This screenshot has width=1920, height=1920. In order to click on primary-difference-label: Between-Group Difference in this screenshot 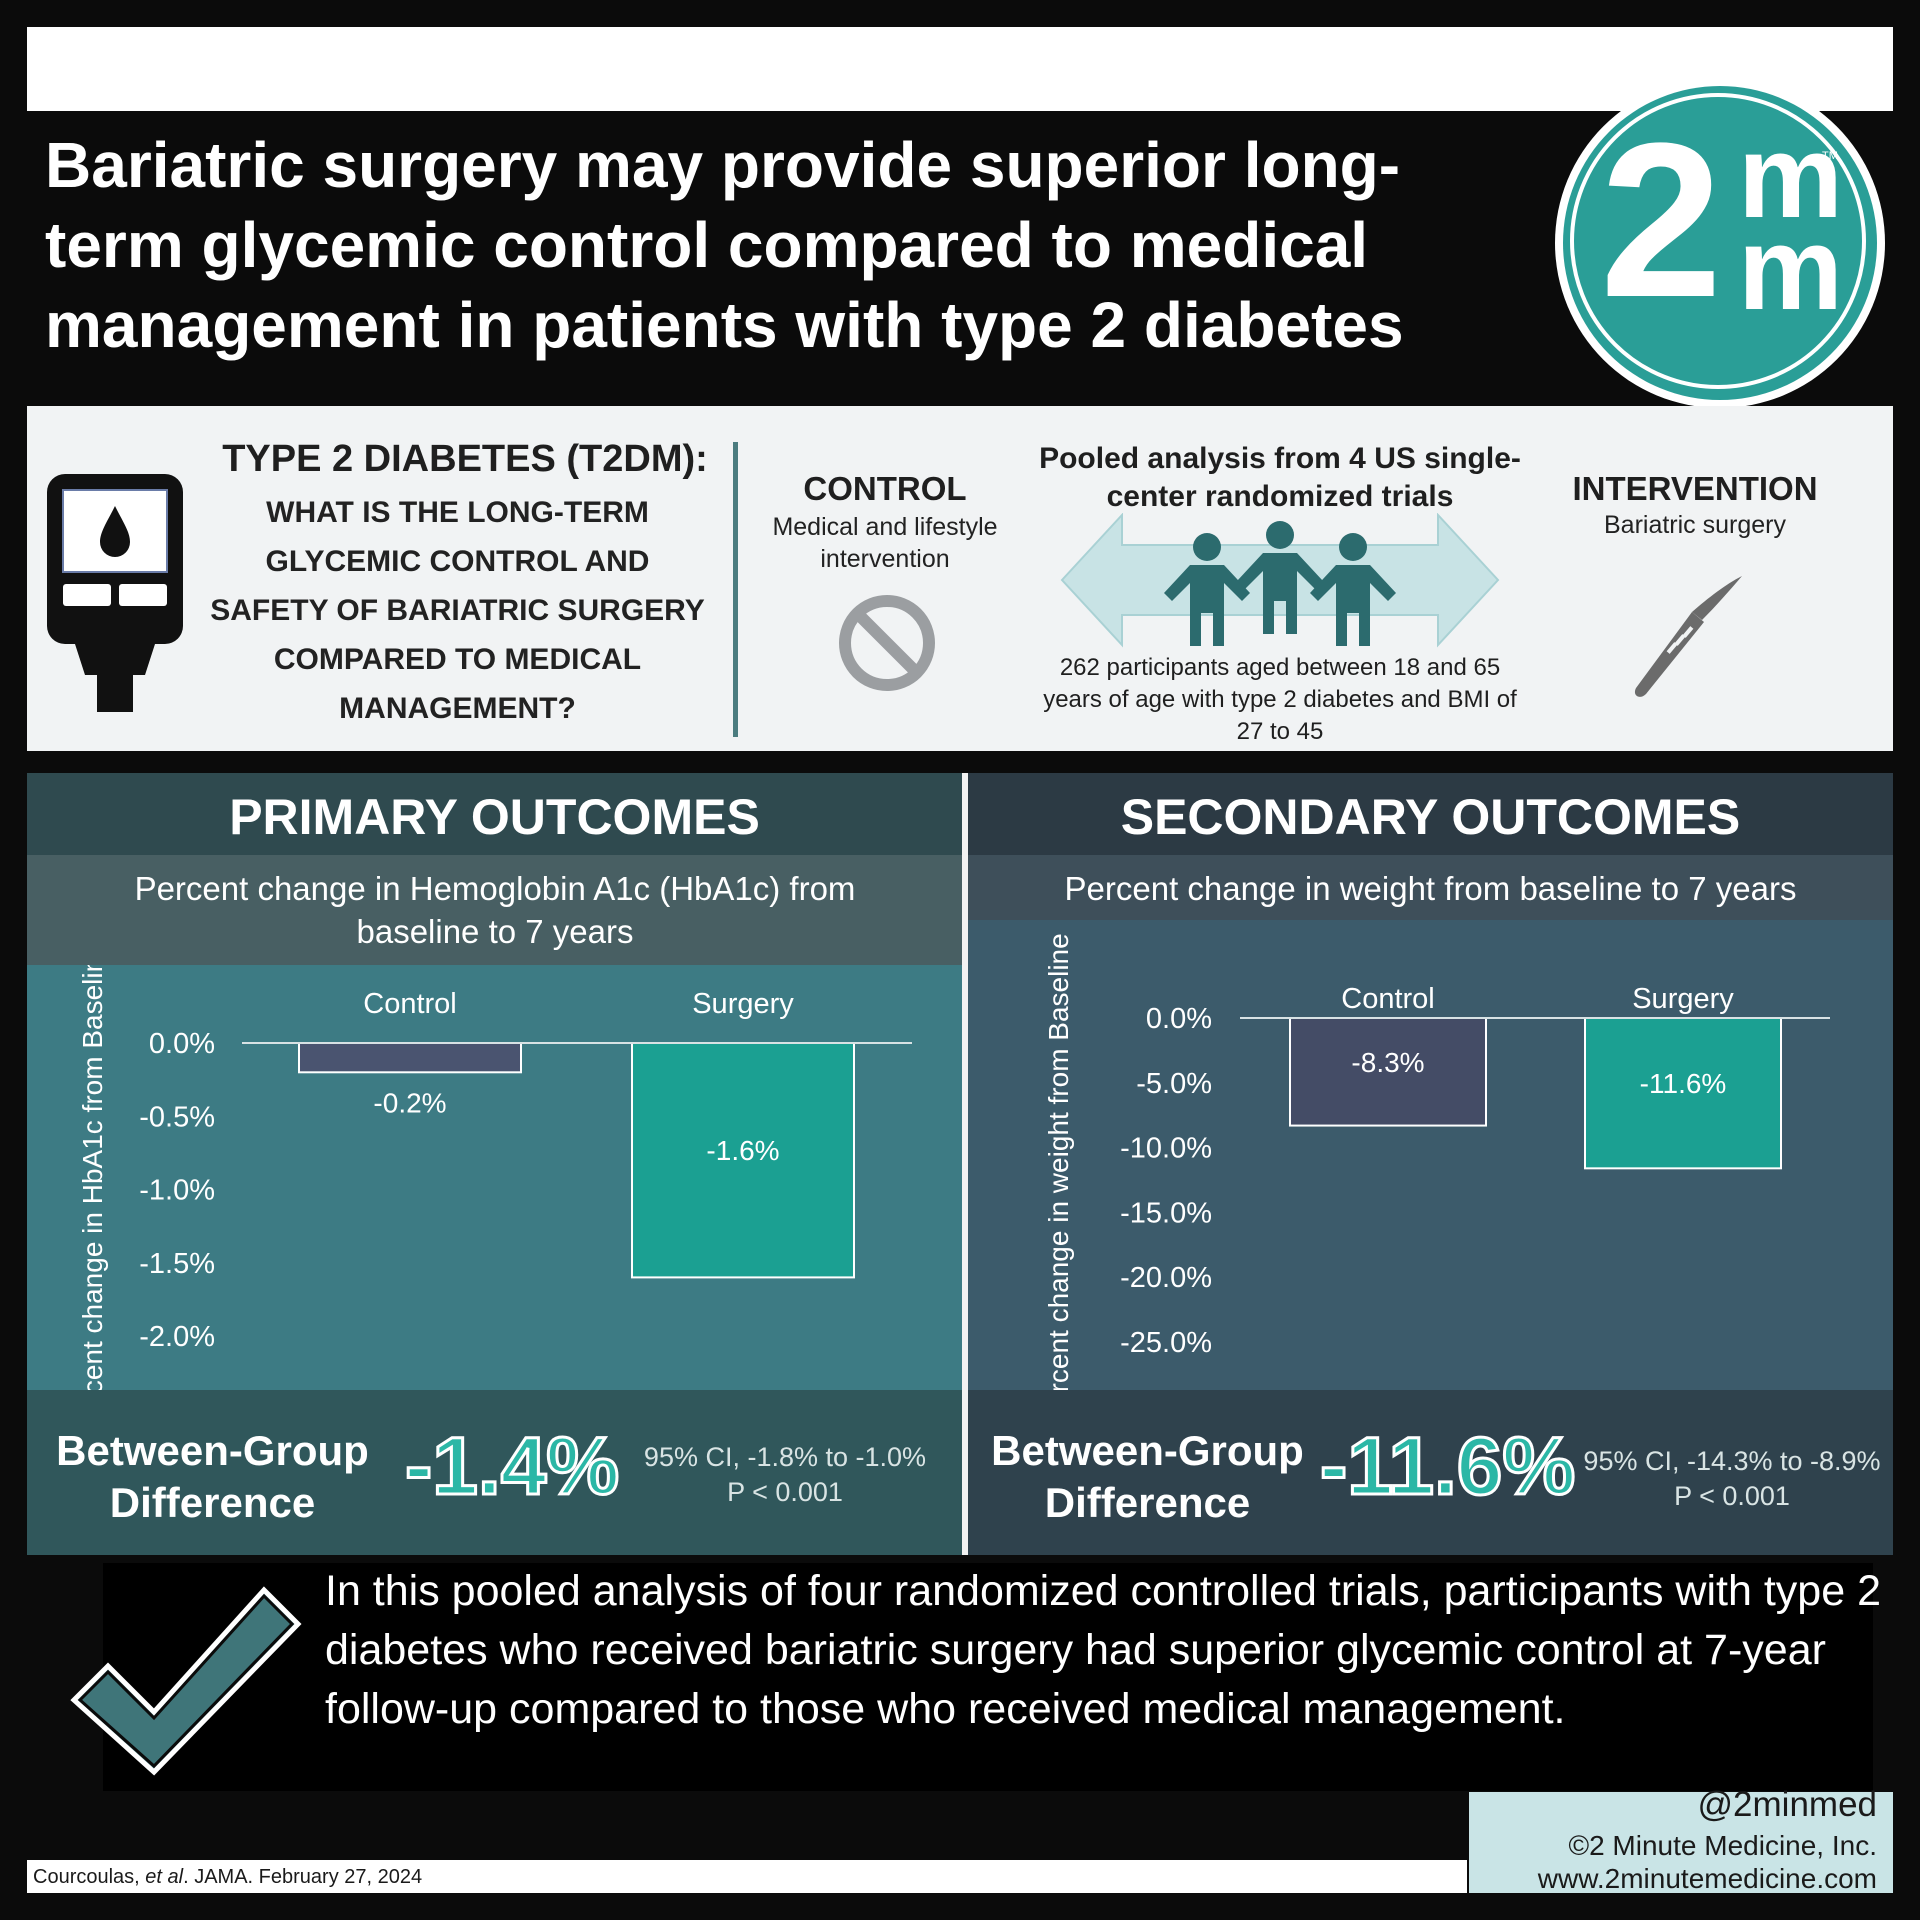, I will do `click(212, 1476)`.